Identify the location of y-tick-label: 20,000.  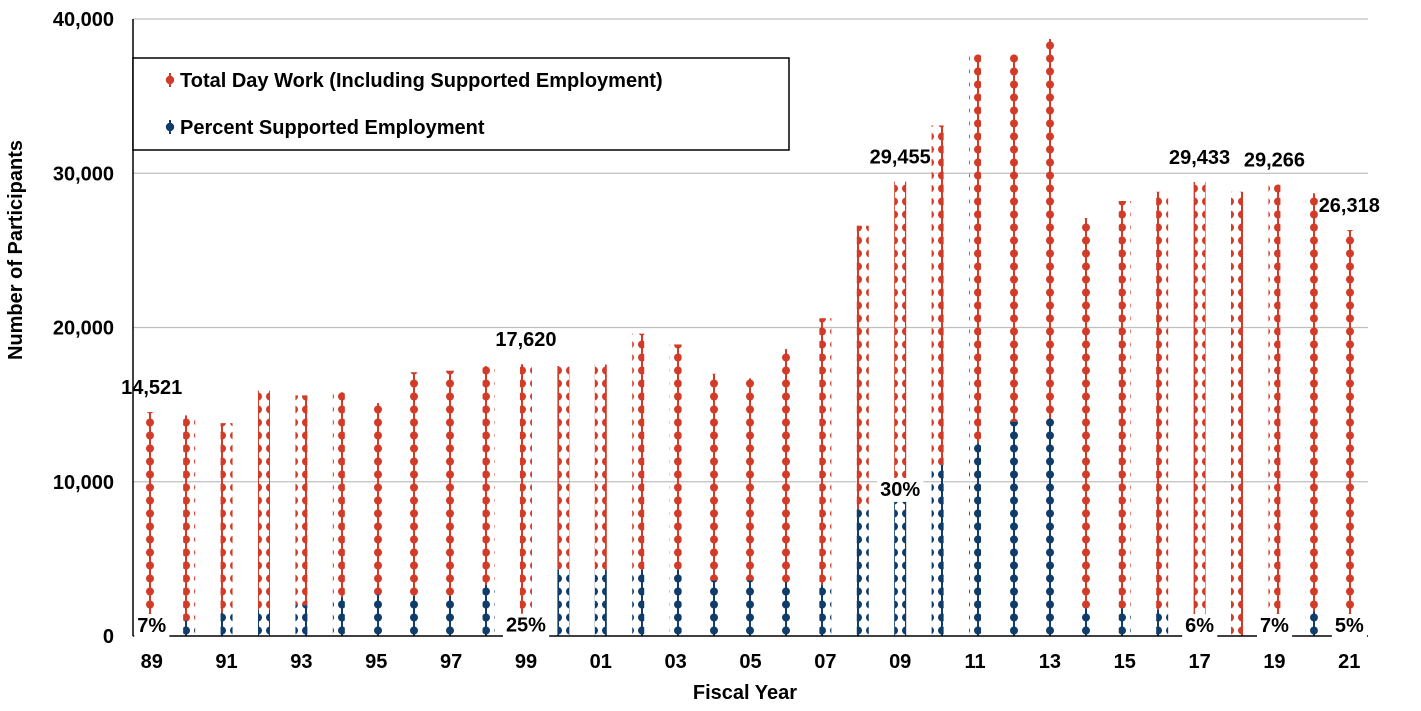
(83, 329).